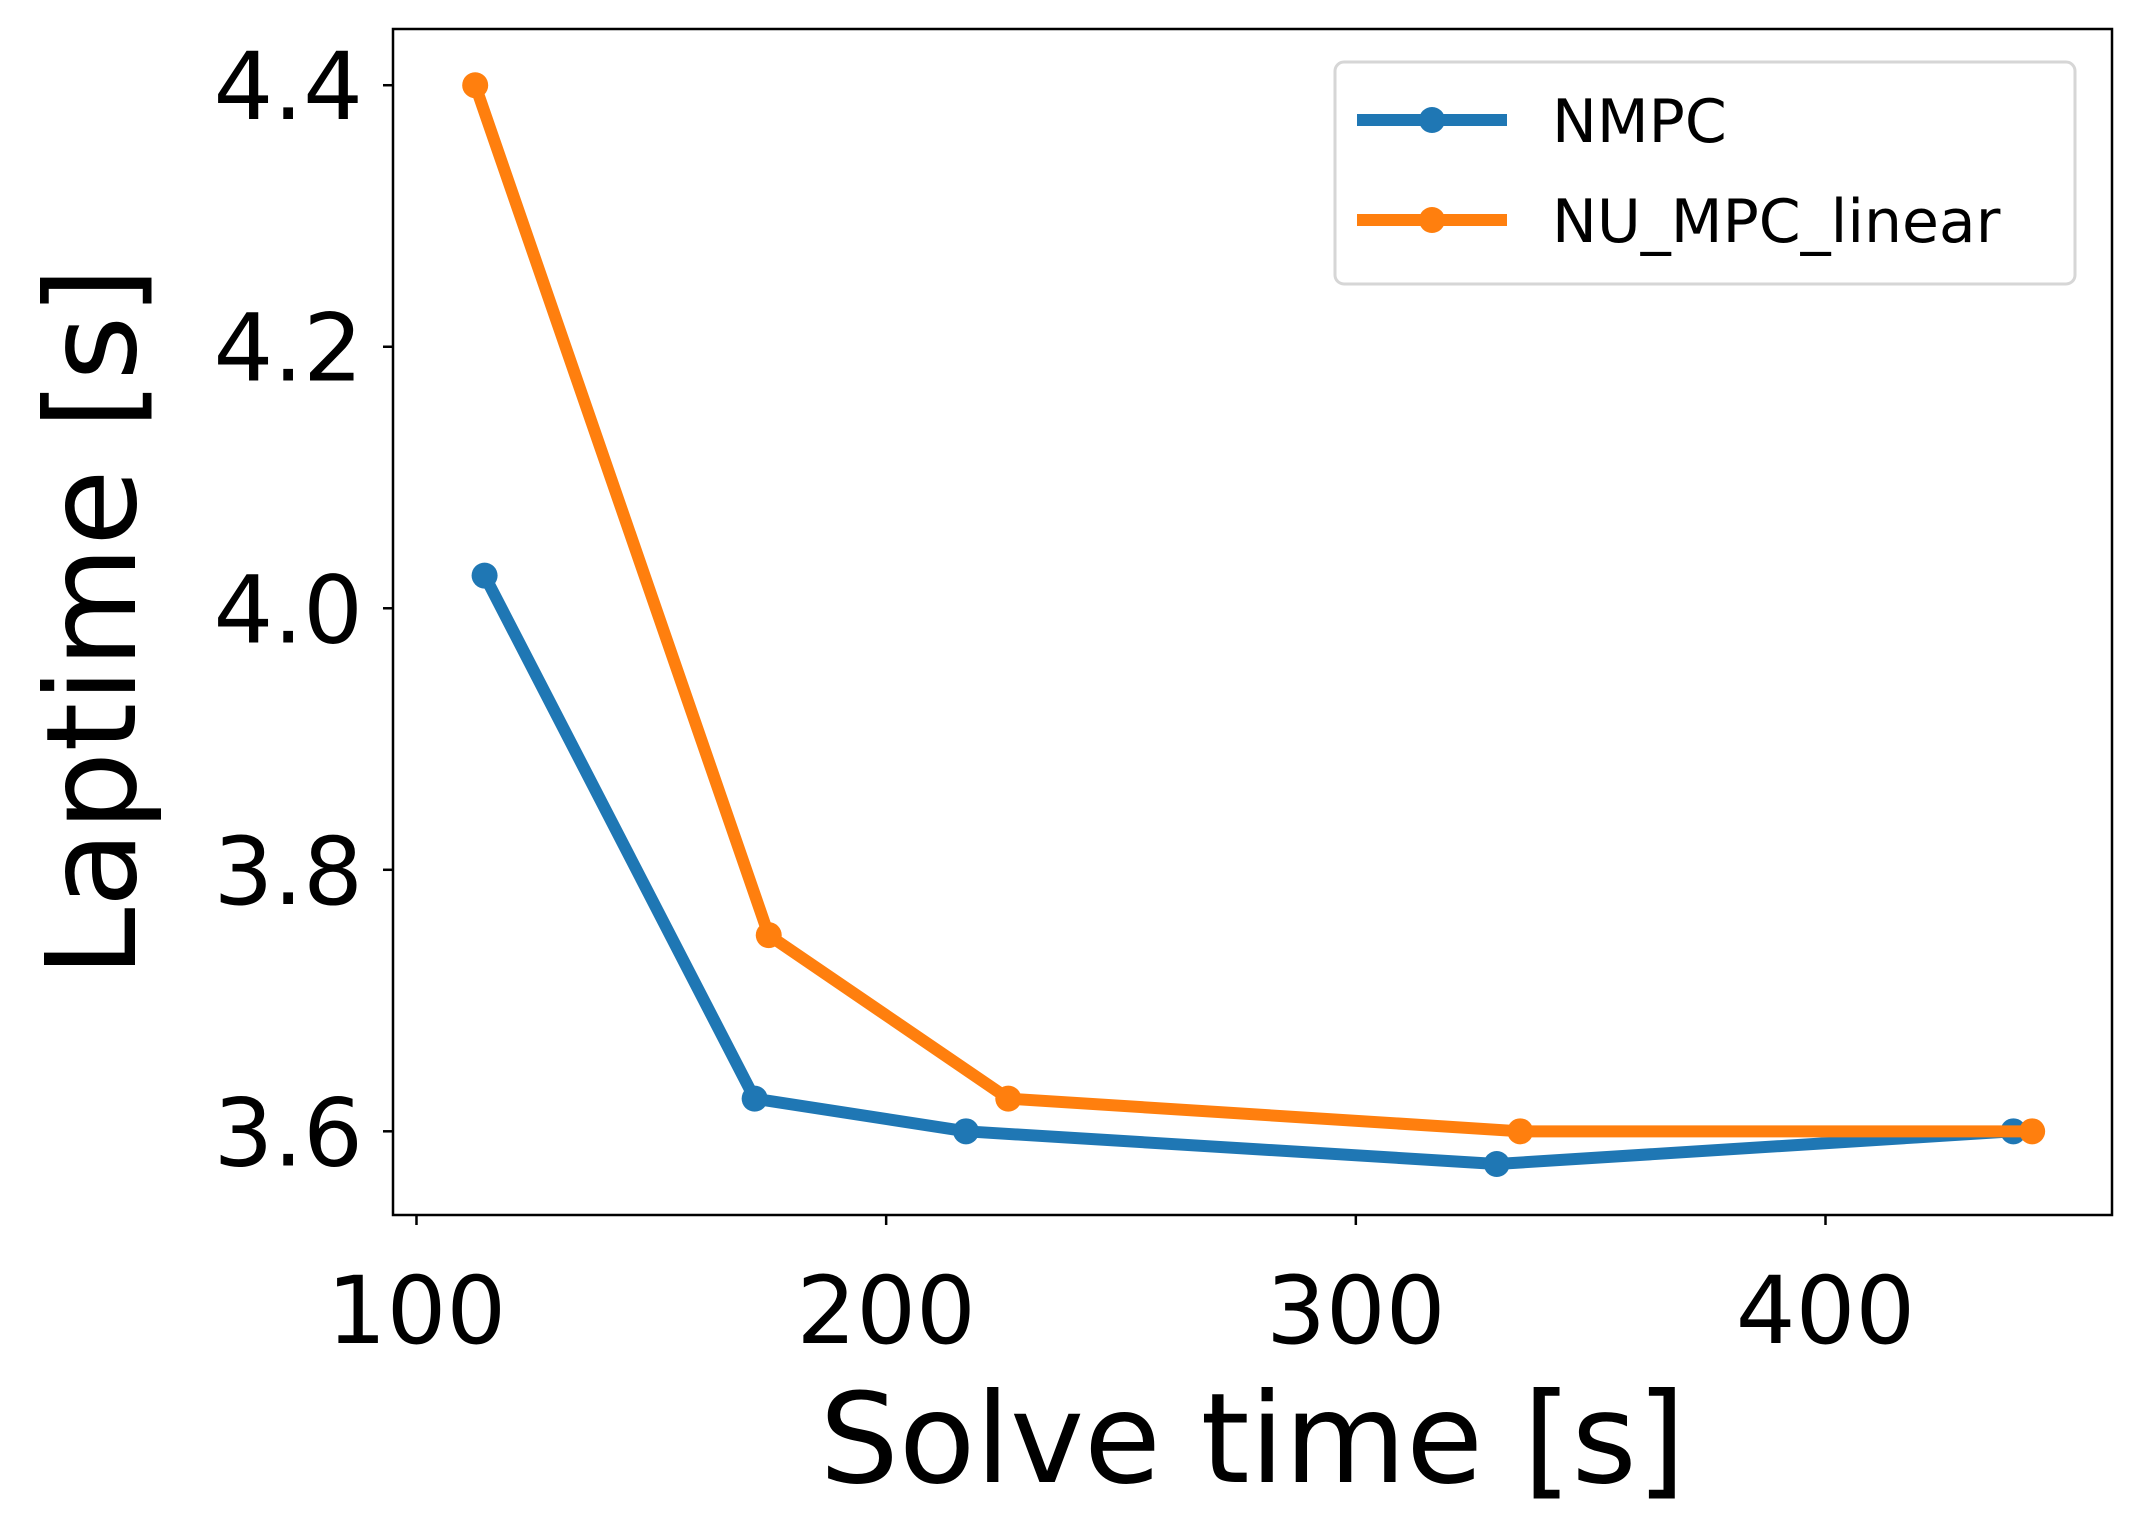 The width and height of the screenshot is (2136, 1536). I want to click on y-tick-label: 4.0, so click(289, 610).